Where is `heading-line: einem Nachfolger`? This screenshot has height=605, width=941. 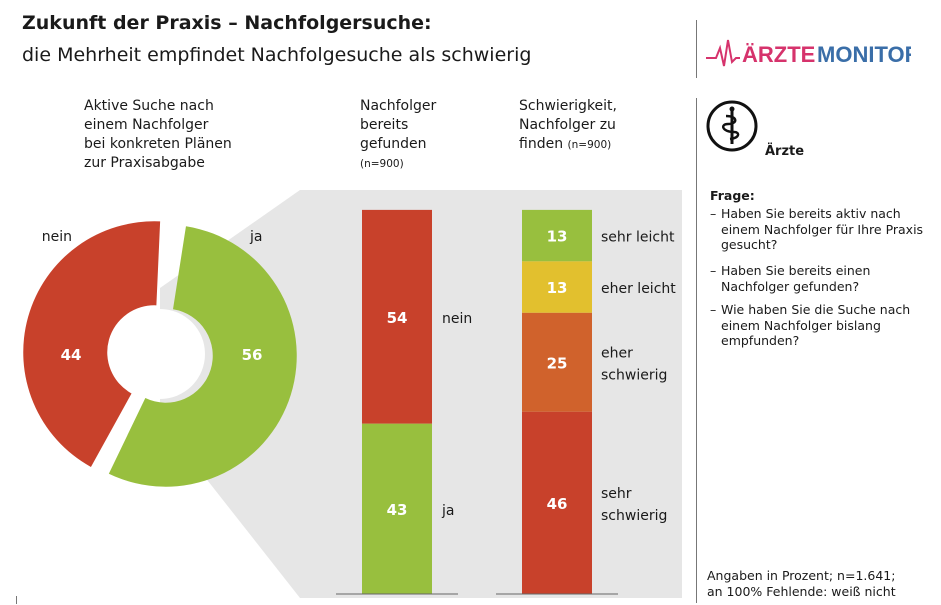
heading-line: einem Nachfolger is located at coordinates (146, 125).